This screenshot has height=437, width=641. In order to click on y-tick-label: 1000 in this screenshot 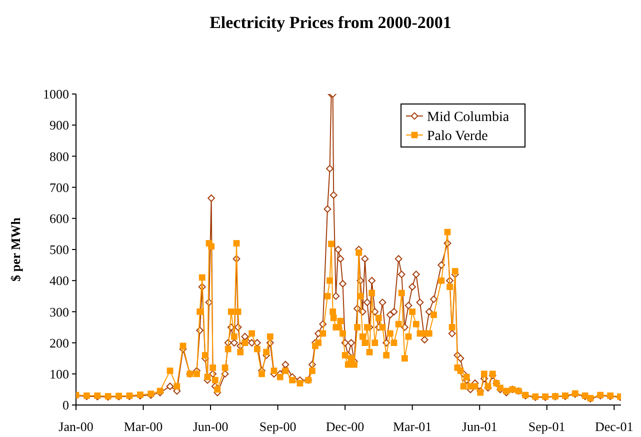, I will do `click(56, 94)`.